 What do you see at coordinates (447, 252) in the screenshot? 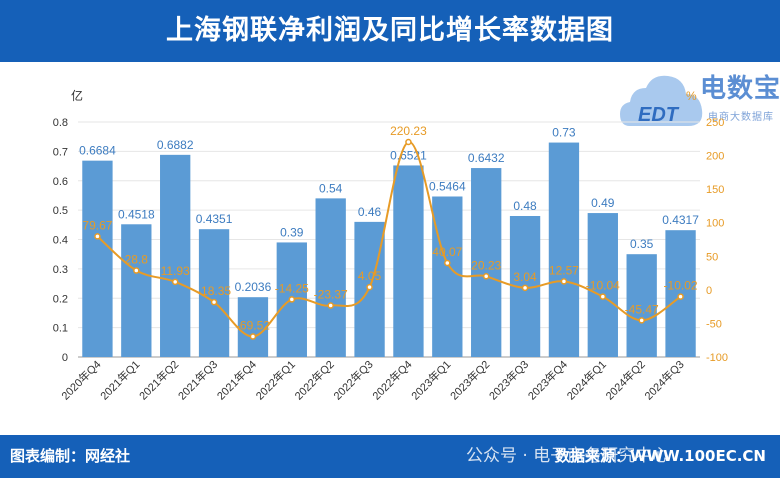
I see `growth-value-label: 40.07` at bounding box center [447, 252].